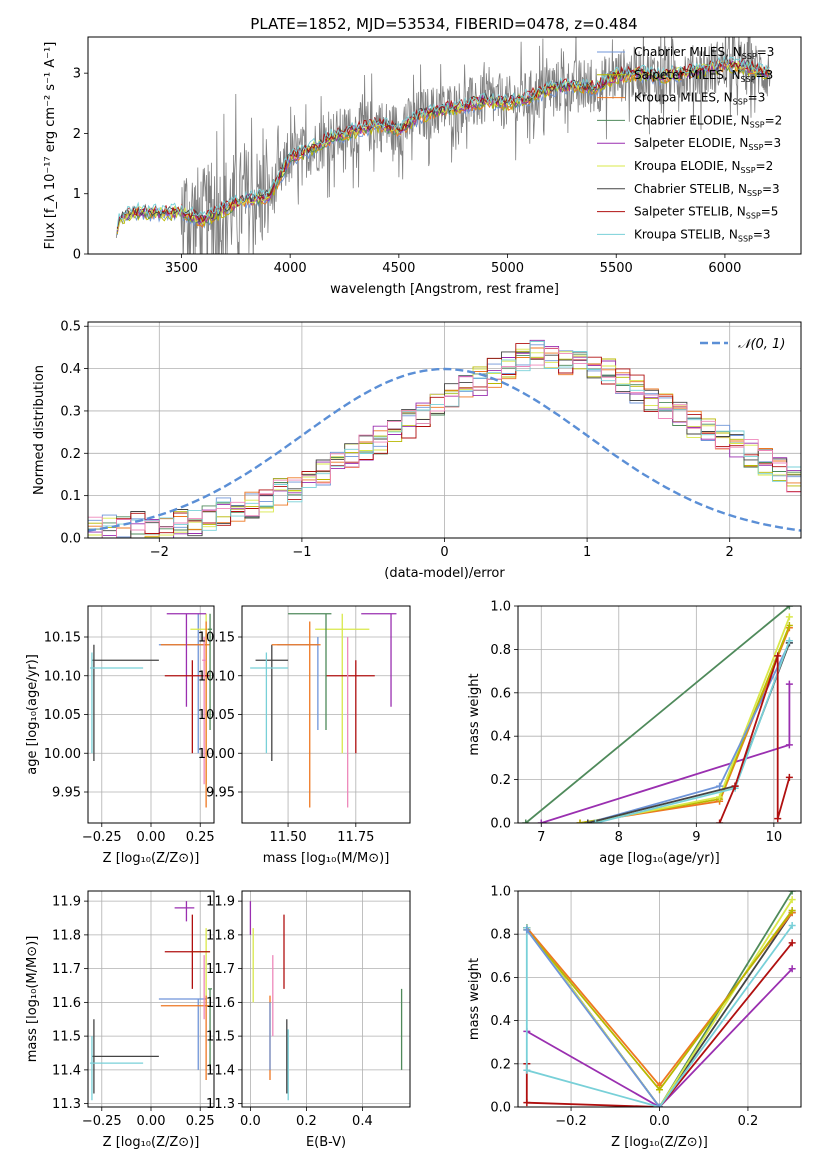 The image size is (819, 1170). What do you see at coordinates (181, 268) in the screenshot?
I see `x-tick-label: 3500` at bounding box center [181, 268].